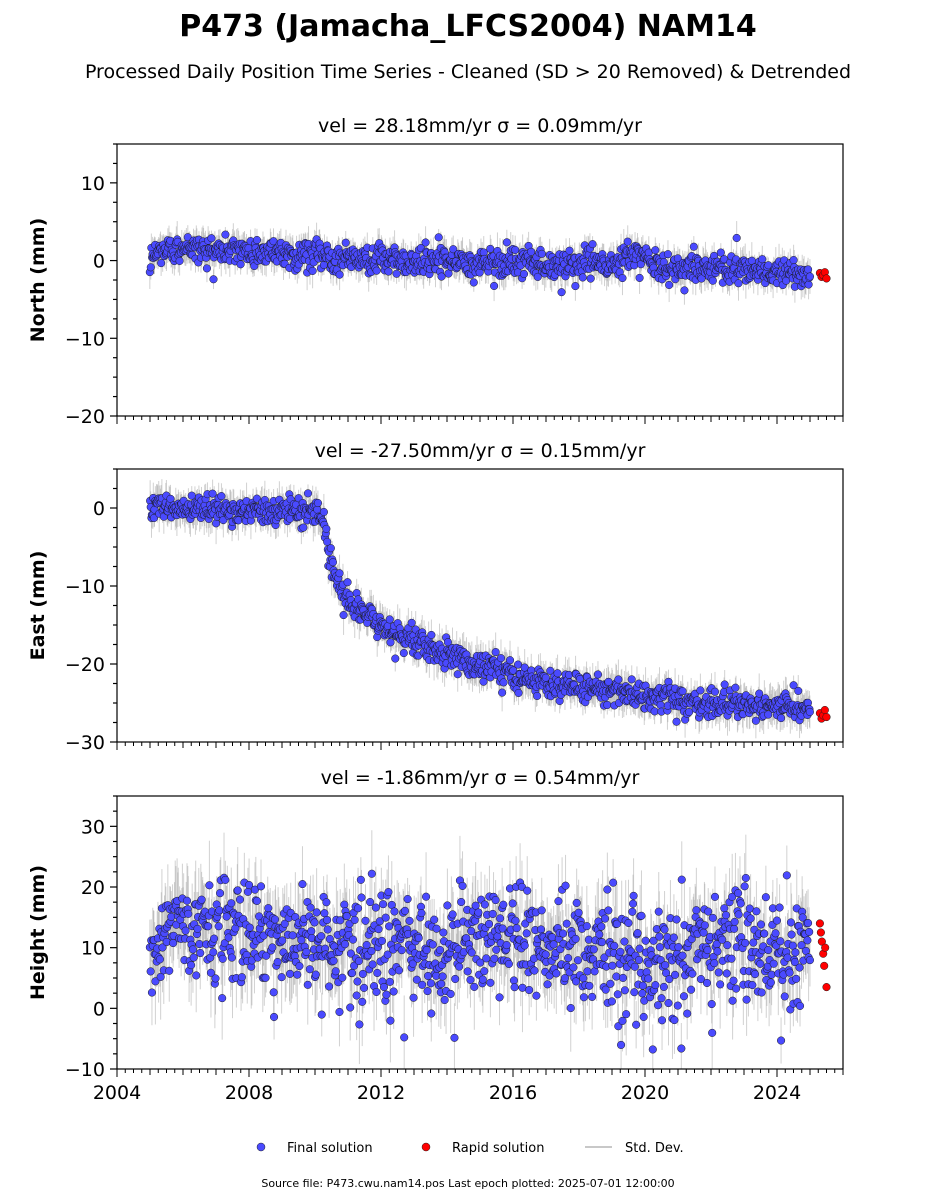 This screenshot has width=937, height=1204. Describe the element at coordinates (38, 932) in the screenshot. I see `y-axis-label: Height (mm)` at that location.